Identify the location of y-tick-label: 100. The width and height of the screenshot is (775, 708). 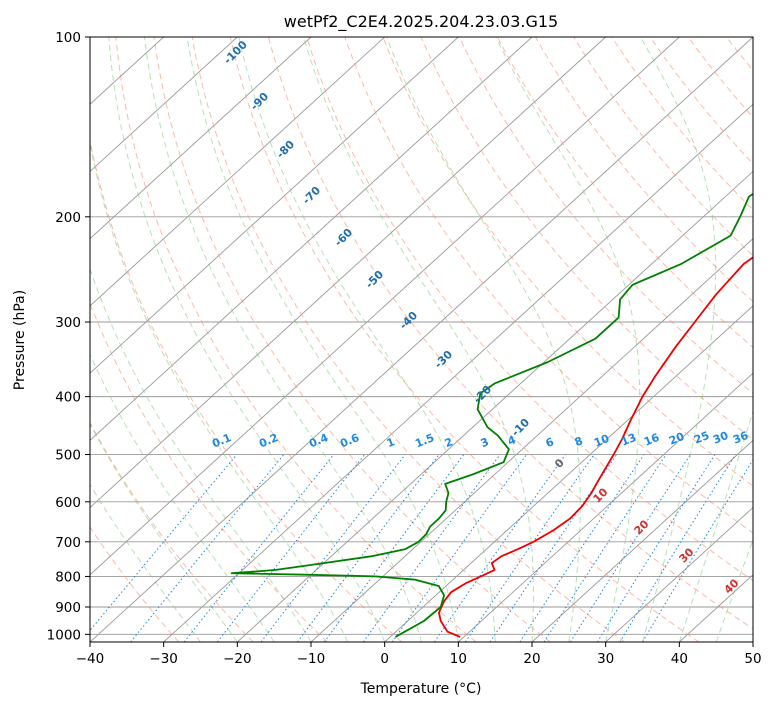
(68, 38).